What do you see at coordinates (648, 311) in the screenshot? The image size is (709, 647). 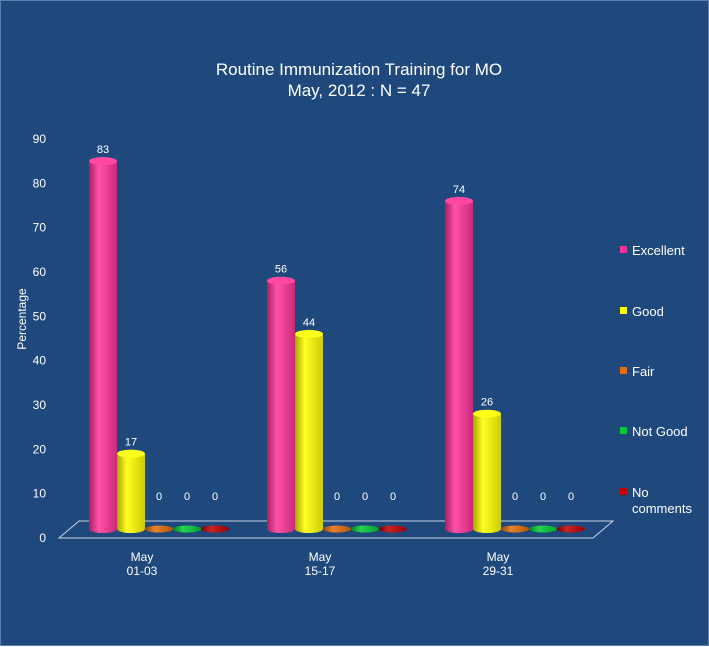 I see `legend-label: Good` at bounding box center [648, 311].